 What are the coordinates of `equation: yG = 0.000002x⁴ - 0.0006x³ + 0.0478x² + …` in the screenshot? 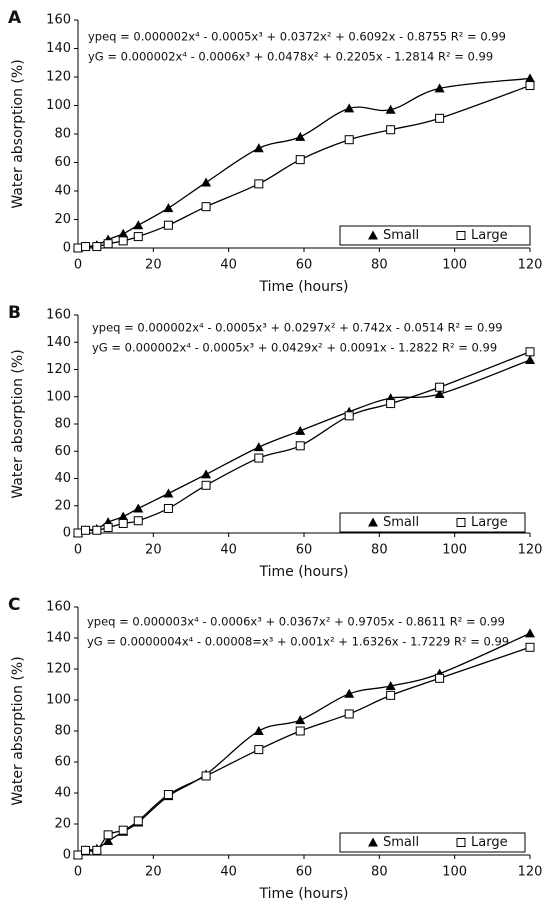 It's located at (290, 57).